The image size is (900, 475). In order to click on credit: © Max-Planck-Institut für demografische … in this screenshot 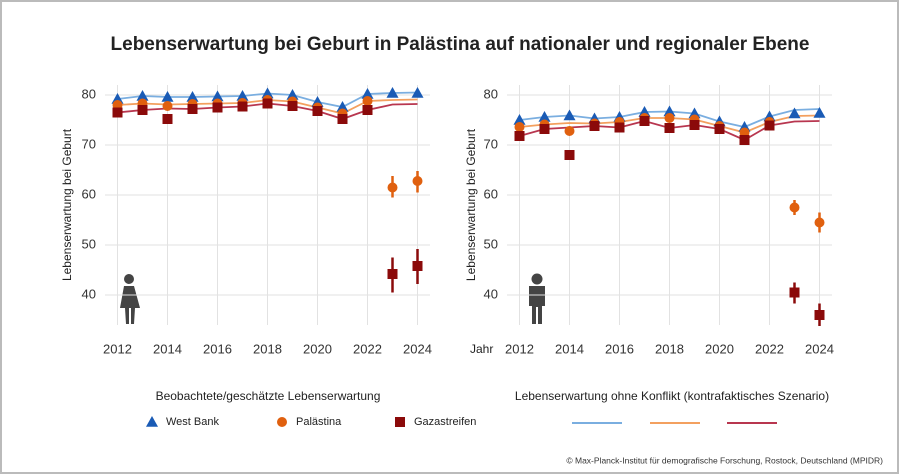, I will do `click(724, 460)`.